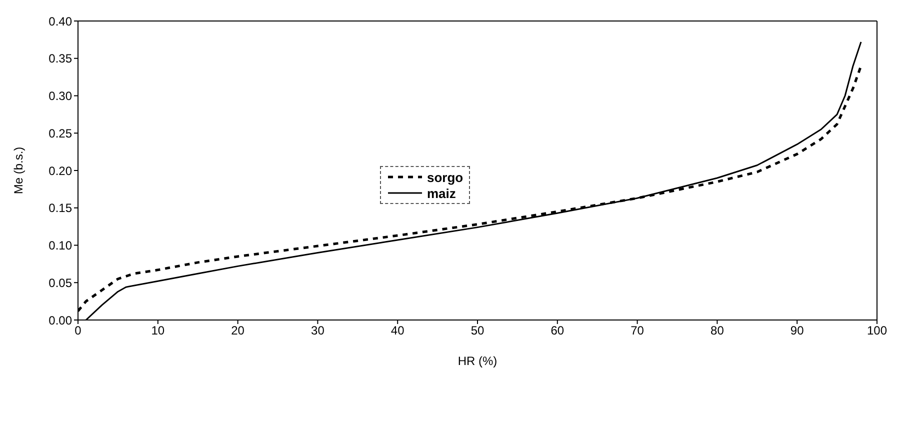 The height and width of the screenshot is (422, 898). Describe the element at coordinates (158, 331) in the screenshot. I see `x-tick-label: 10` at that location.